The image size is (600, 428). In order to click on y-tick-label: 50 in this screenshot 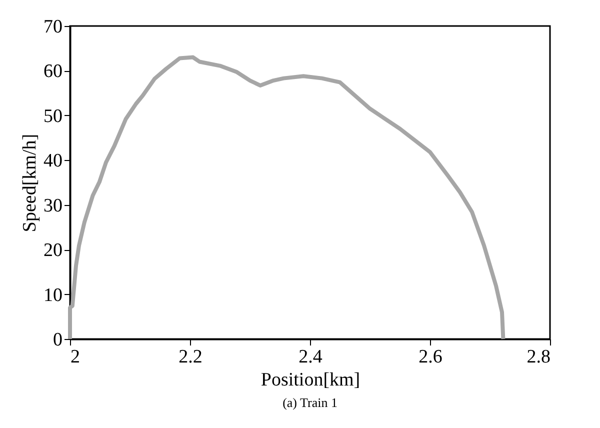, I will do `click(53, 116)`.